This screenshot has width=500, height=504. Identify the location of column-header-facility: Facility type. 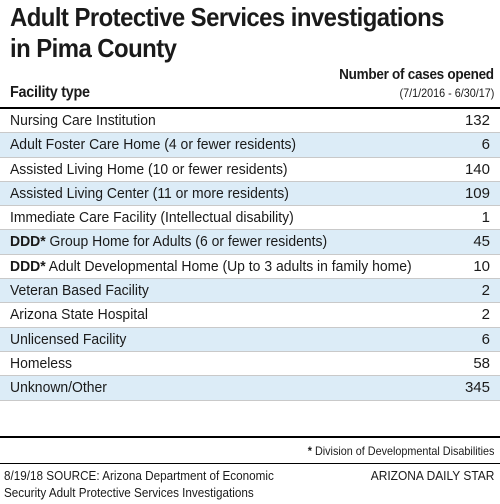
(50, 92).